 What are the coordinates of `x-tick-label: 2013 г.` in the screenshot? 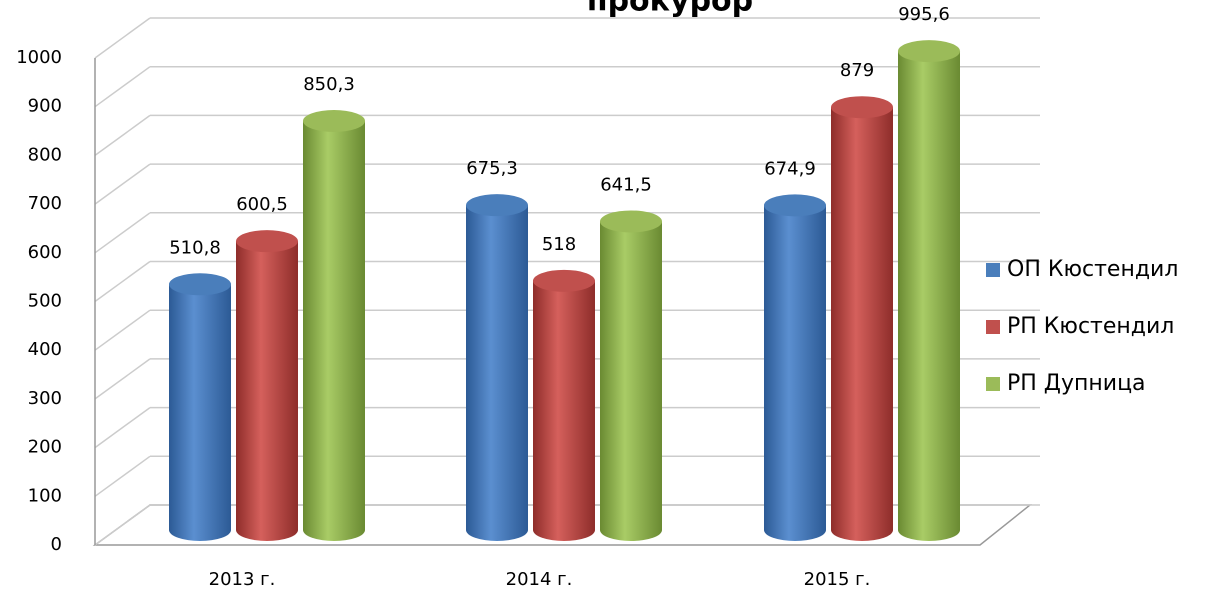 It's located at (242, 579).